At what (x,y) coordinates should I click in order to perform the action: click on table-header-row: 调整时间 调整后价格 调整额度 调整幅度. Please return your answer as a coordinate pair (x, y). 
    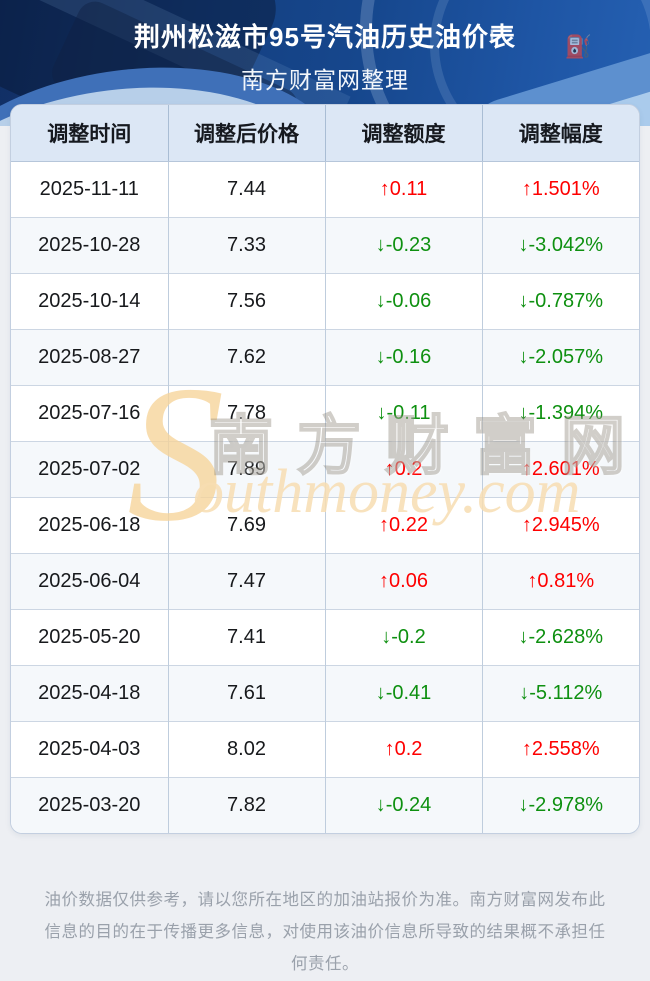
    Looking at the image, I should click on (325, 133).